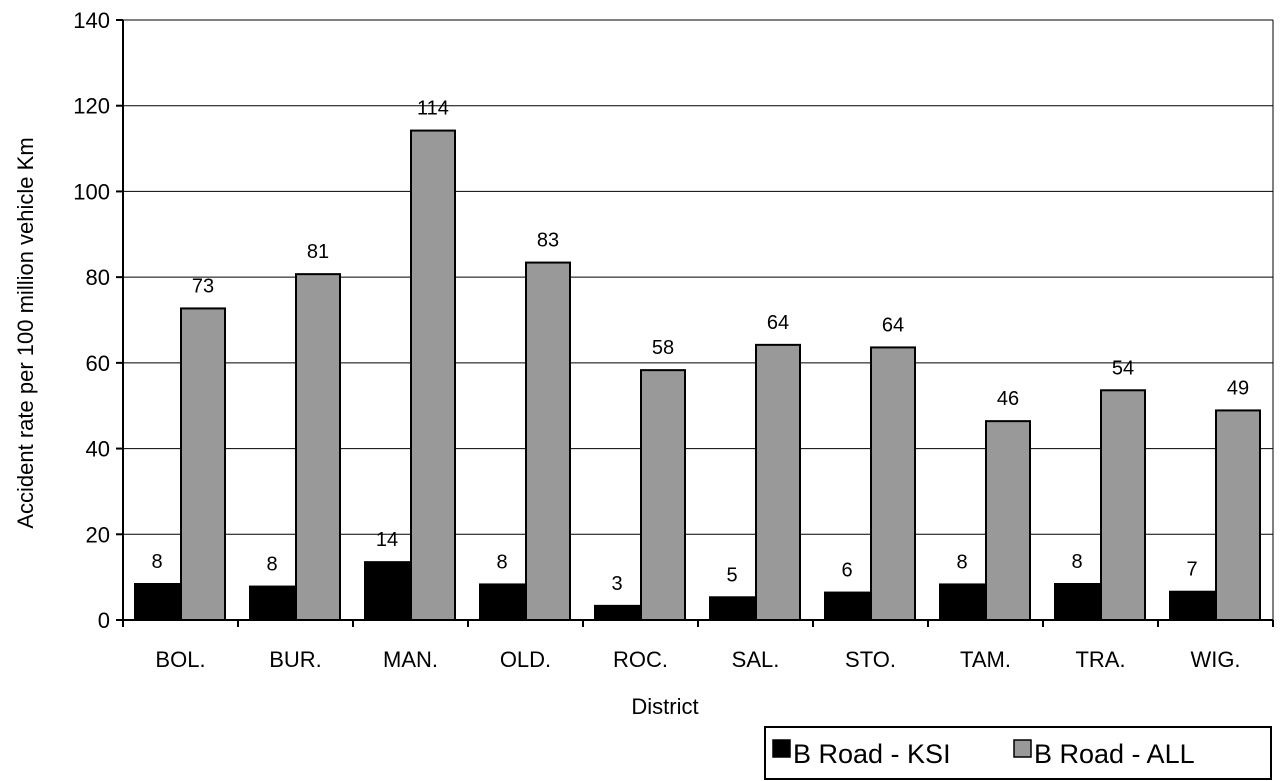 The image size is (1281, 781). I want to click on y-tick-label-20: 20, so click(98, 534).